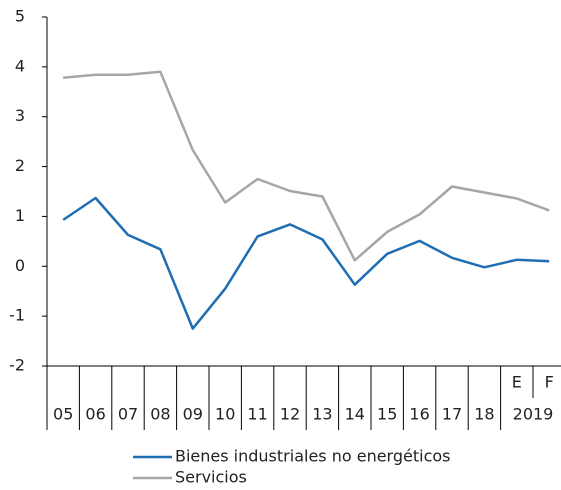 Image resolution: width=561 pixels, height=490 pixels. I want to click on x-tick-label: 17, so click(452, 414).